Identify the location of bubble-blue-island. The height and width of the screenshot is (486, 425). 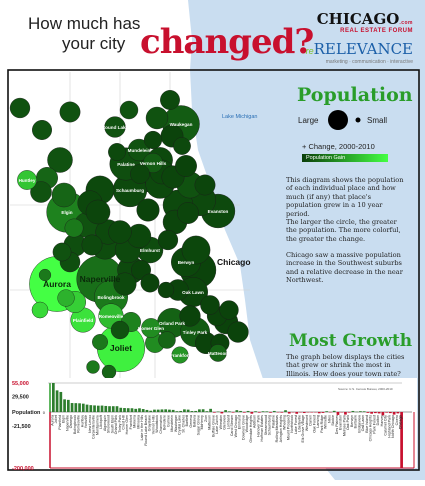
(210, 305).